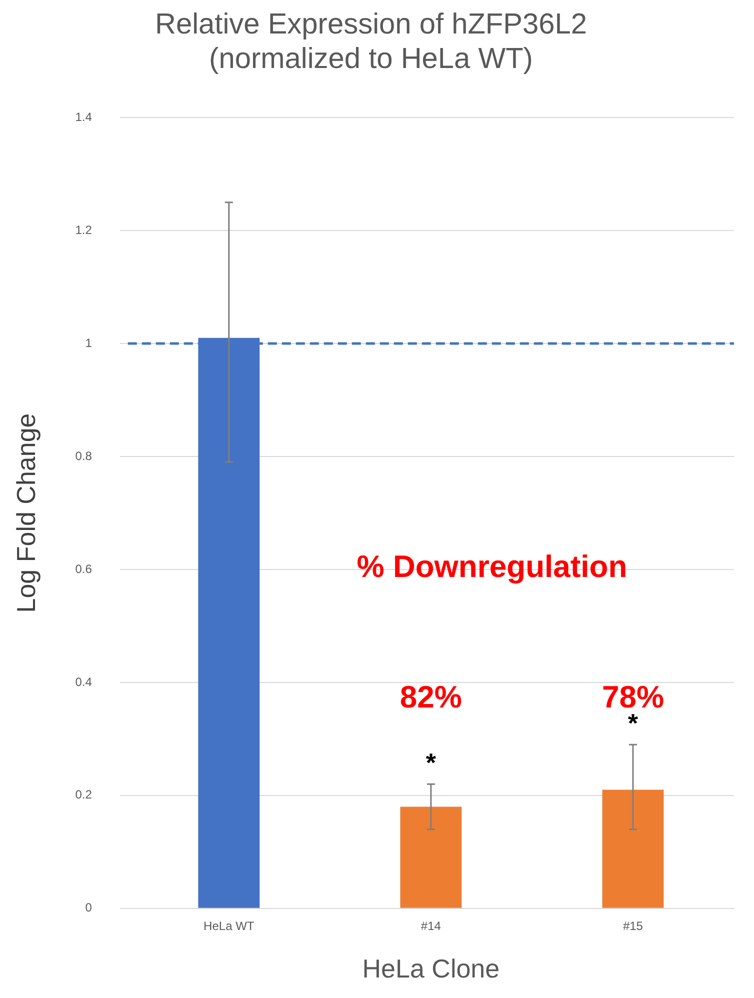 The image size is (754, 998). Describe the element at coordinates (633, 925) in the screenshot. I see `x-tick-label: #15` at that location.